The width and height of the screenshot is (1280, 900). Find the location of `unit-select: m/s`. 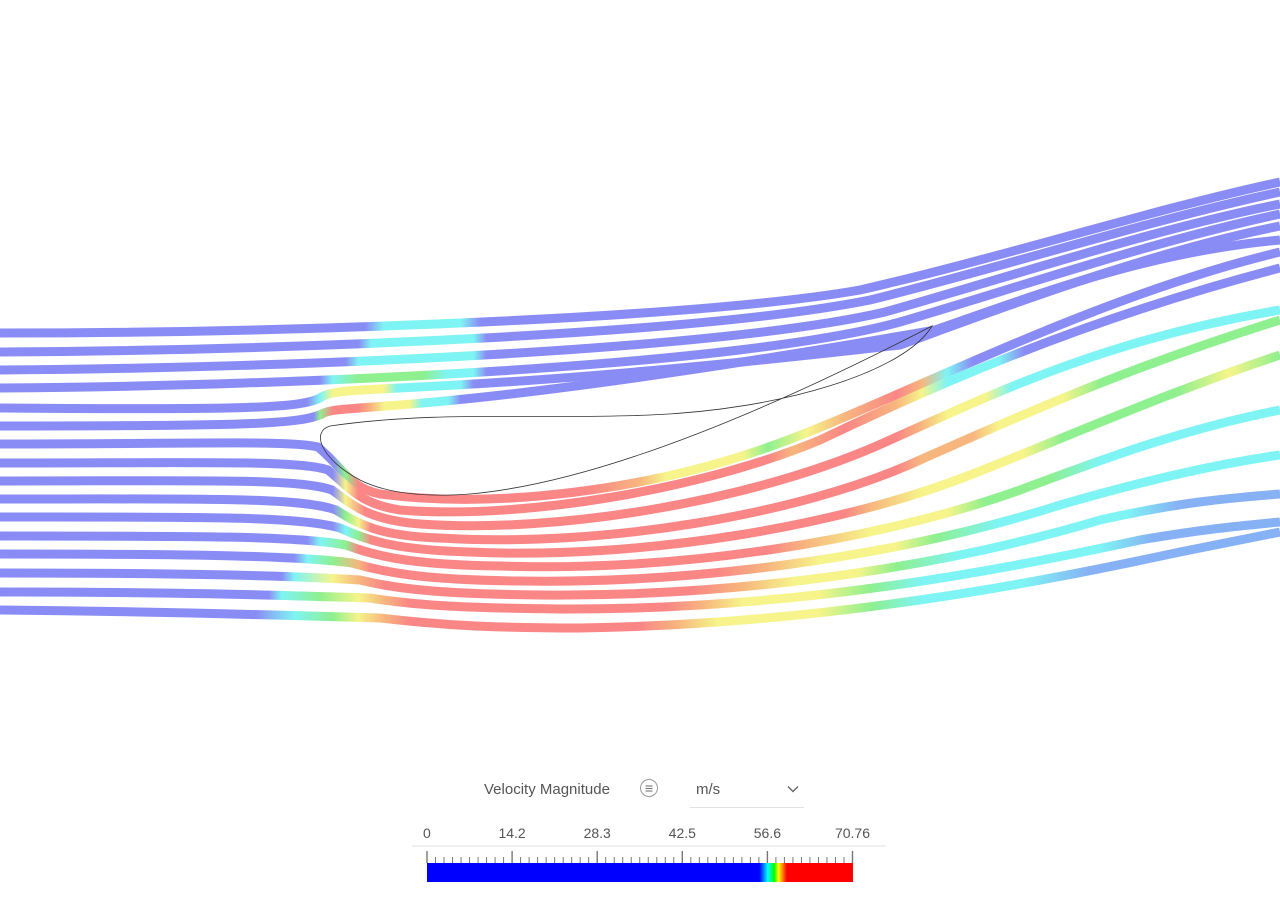

unit-select: m/s is located at coordinates (747, 790).